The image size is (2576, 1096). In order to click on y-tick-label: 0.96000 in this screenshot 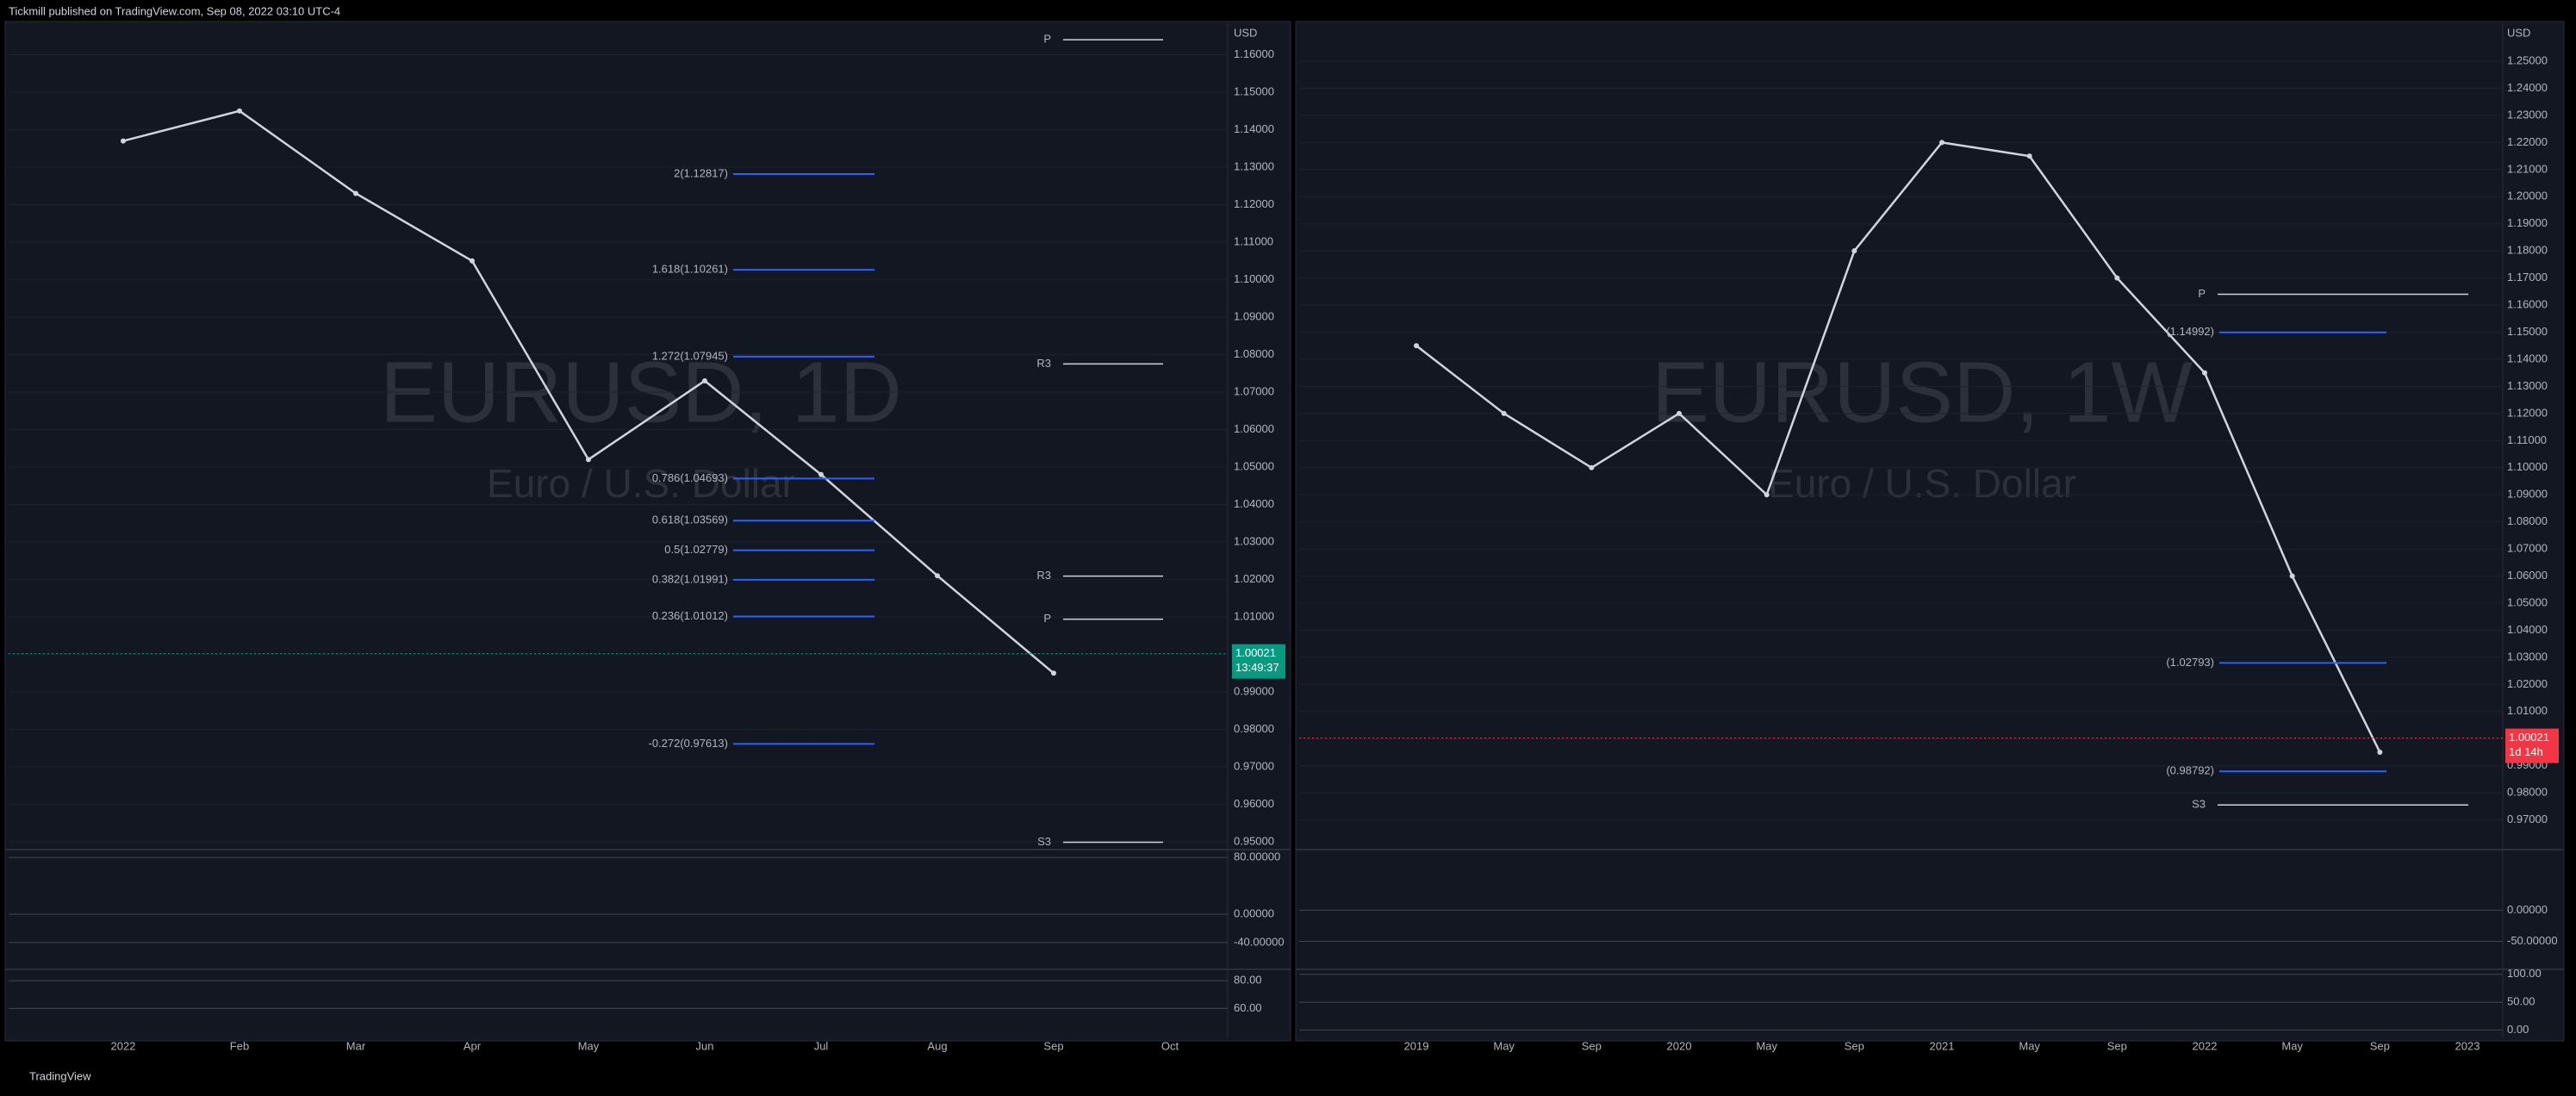, I will do `click(1254, 803)`.